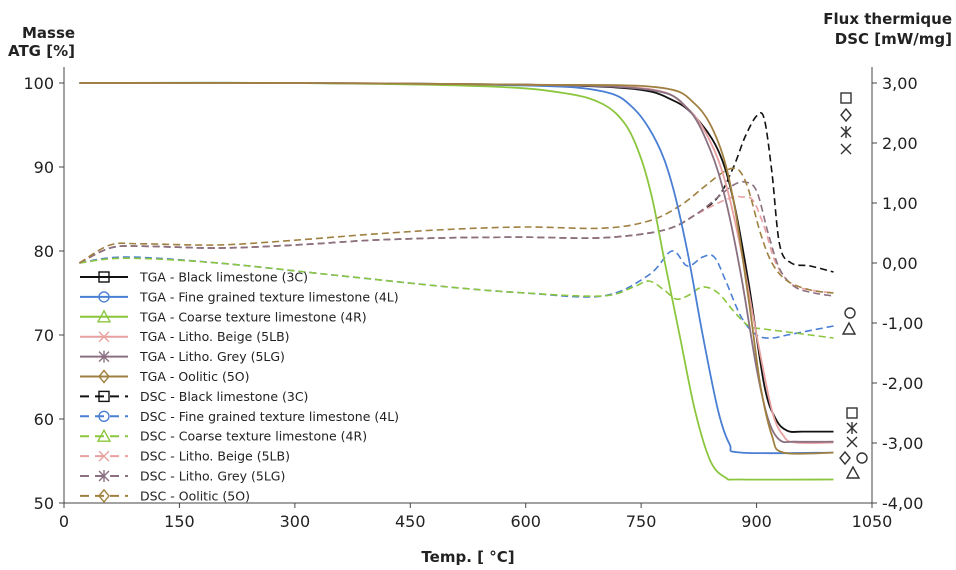 Image resolution: width=956 pixels, height=570 pixels. What do you see at coordinates (179, 521) in the screenshot?
I see `x-tick-label: 150` at bounding box center [179, 521].